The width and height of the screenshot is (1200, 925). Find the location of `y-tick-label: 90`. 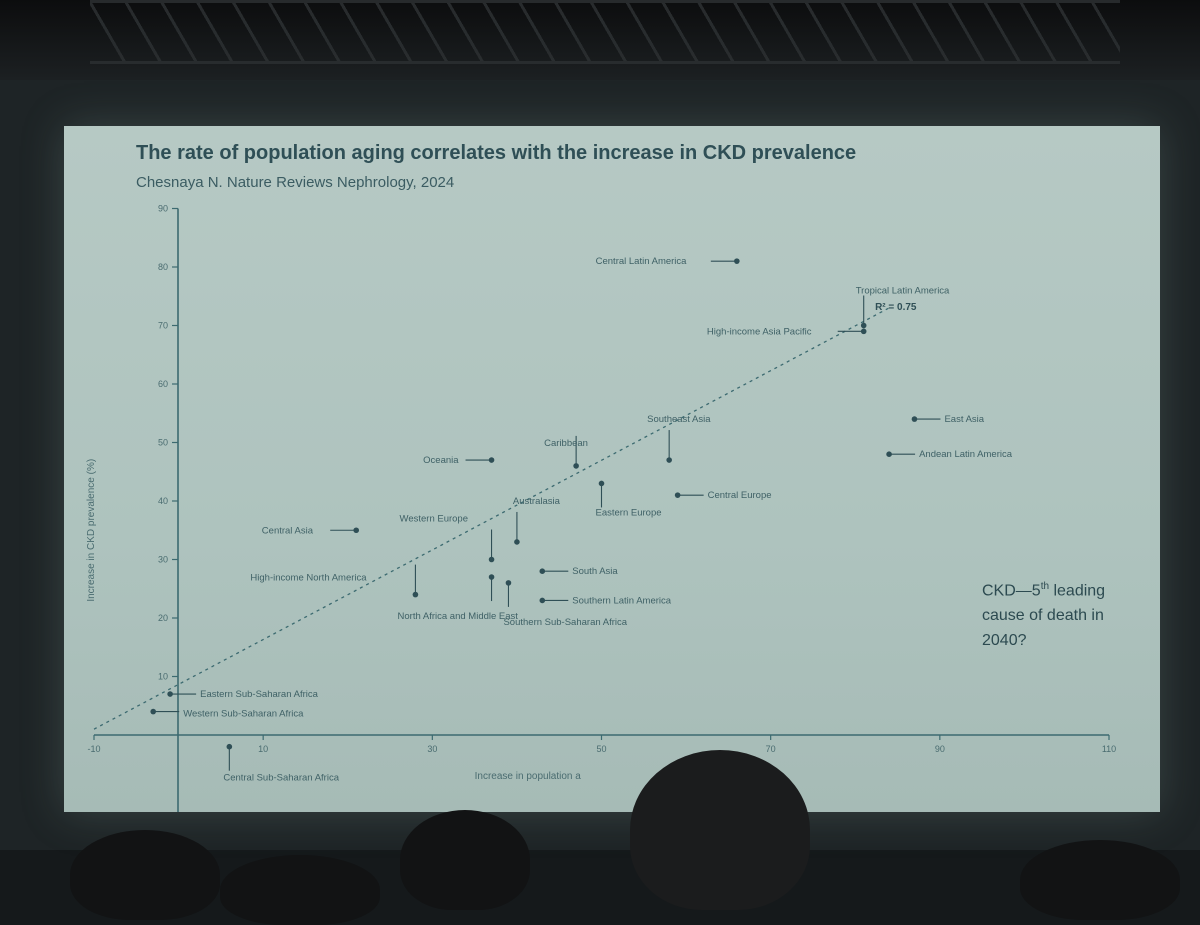

y-tick-label: 90 is located at coordinates (163, 209).